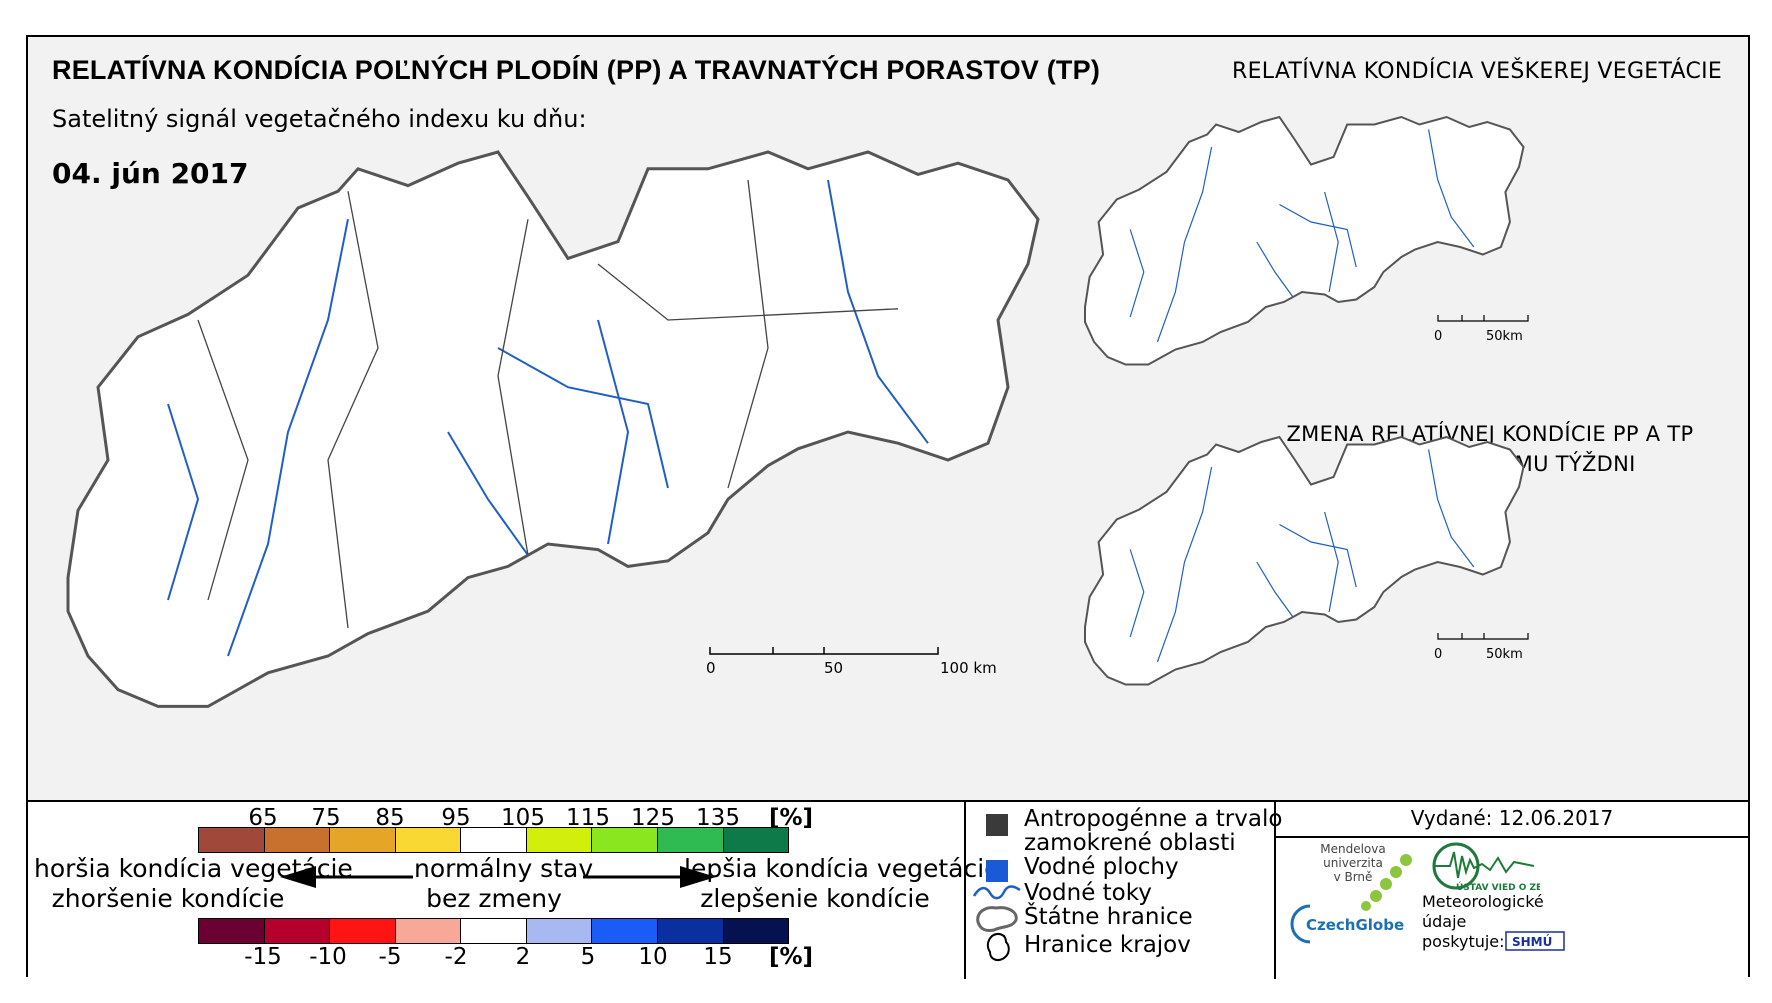 This screenshot has width=1772, height=1003. I want to click on bottom-scale-zero: 0, so click(1438, 654).